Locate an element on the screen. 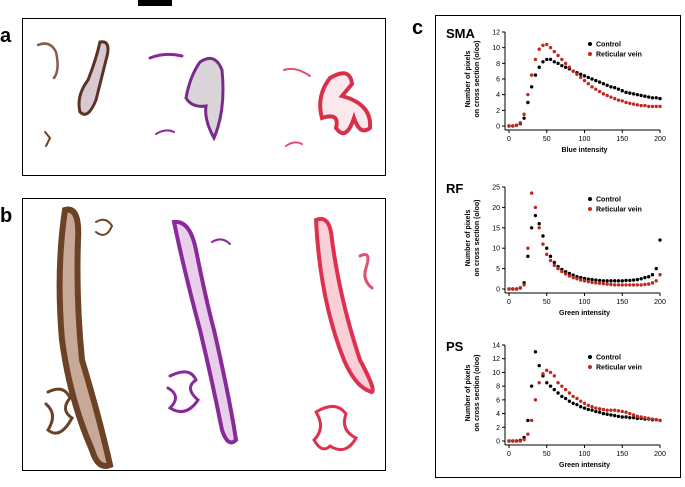 Image resolution: width=685 pixels, height=487 pixels. chart-title: RF is located at coordinates (454, 188).